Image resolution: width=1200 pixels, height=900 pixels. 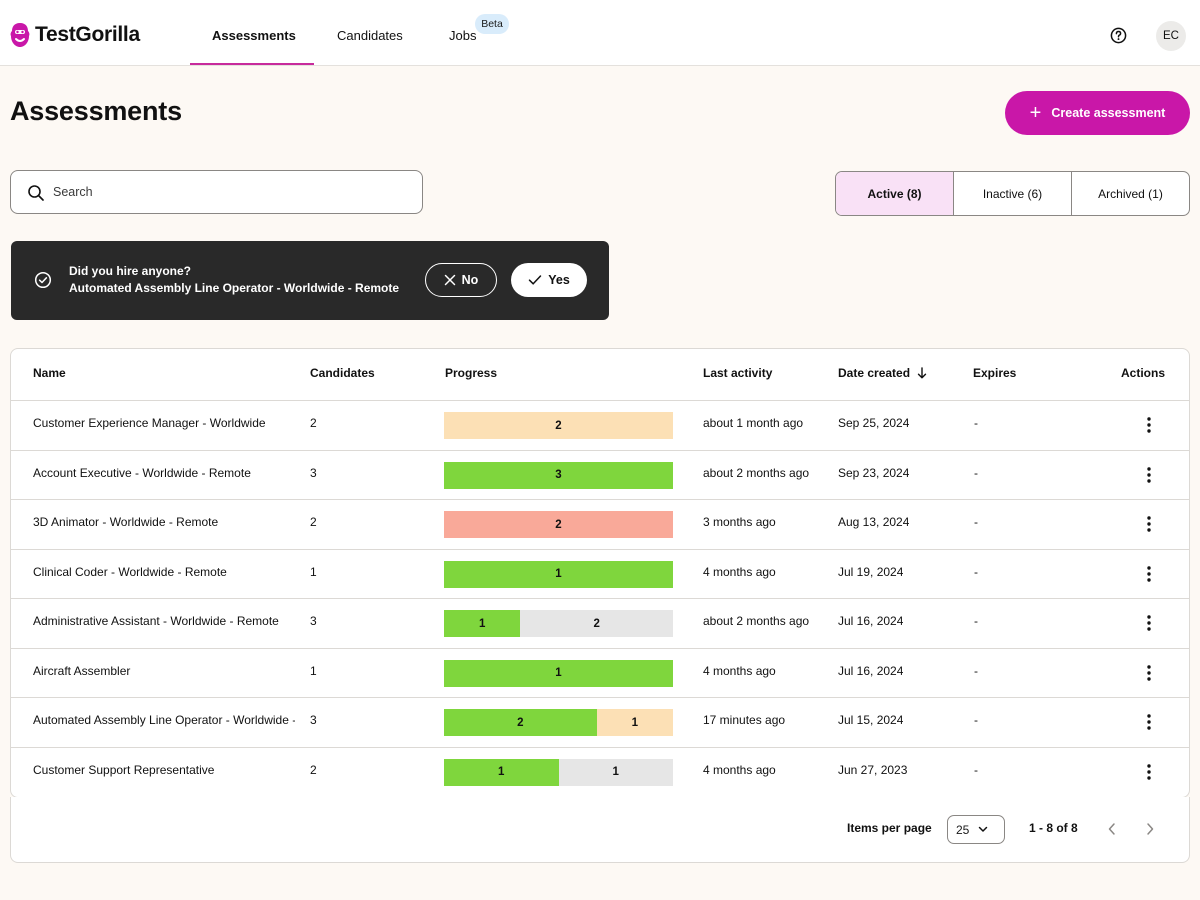 What do you see at coordinates (1130, 193) in the screenshot?
I see `tab-archived: Archived (1)` at bounding box center [1130, 193].